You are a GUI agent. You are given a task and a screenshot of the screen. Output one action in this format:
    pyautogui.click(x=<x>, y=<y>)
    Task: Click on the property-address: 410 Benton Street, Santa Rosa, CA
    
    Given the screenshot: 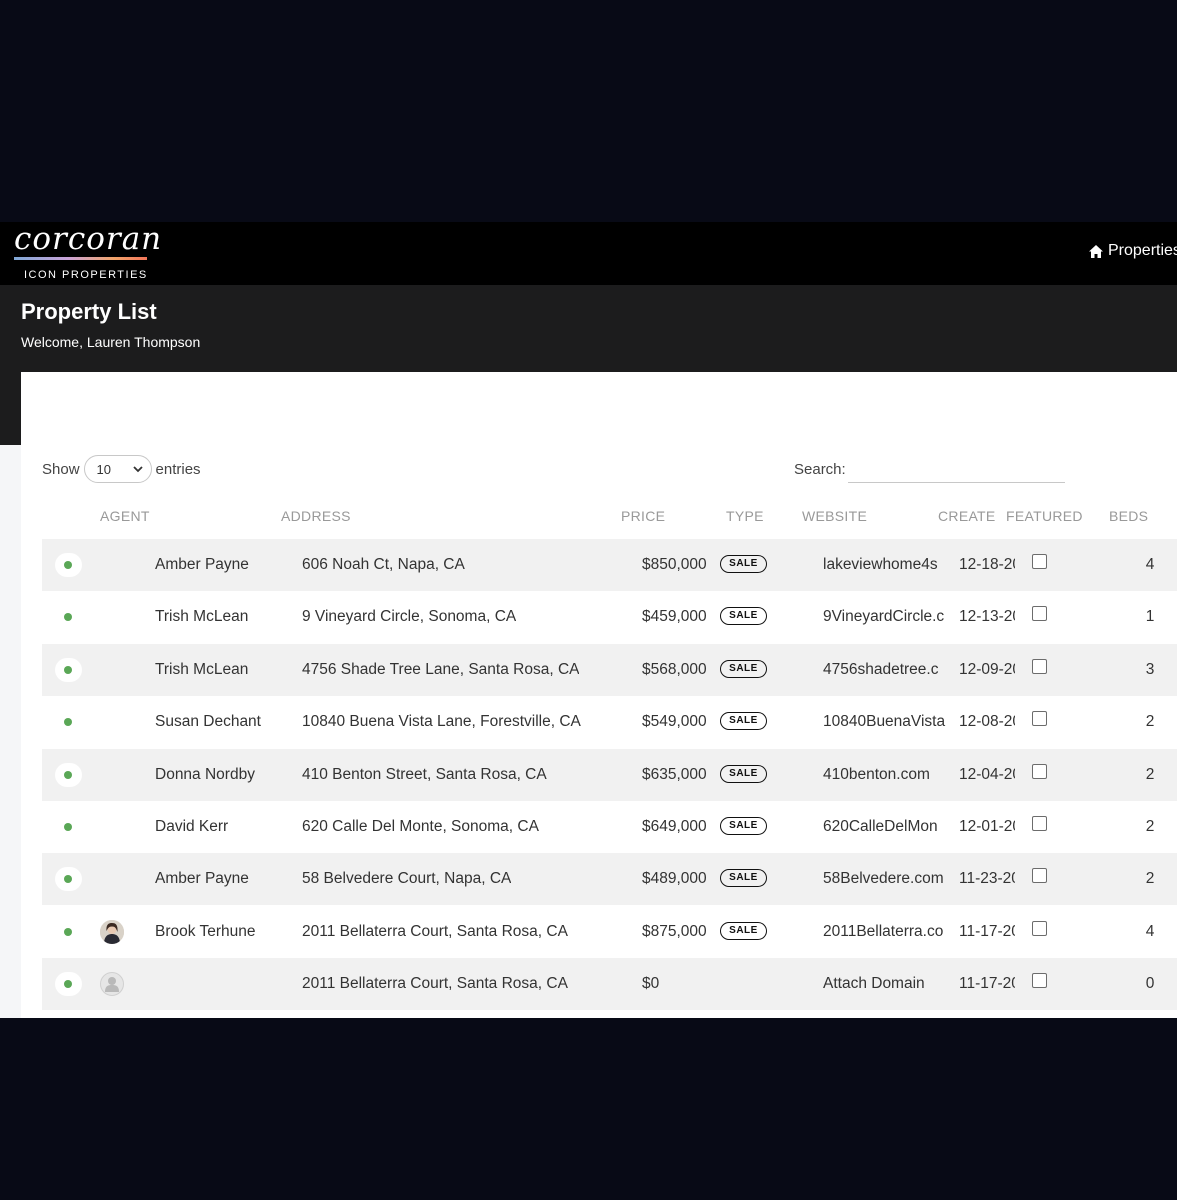 What is the action you would take?
    pyautogui.click(x=424, y=774)
    